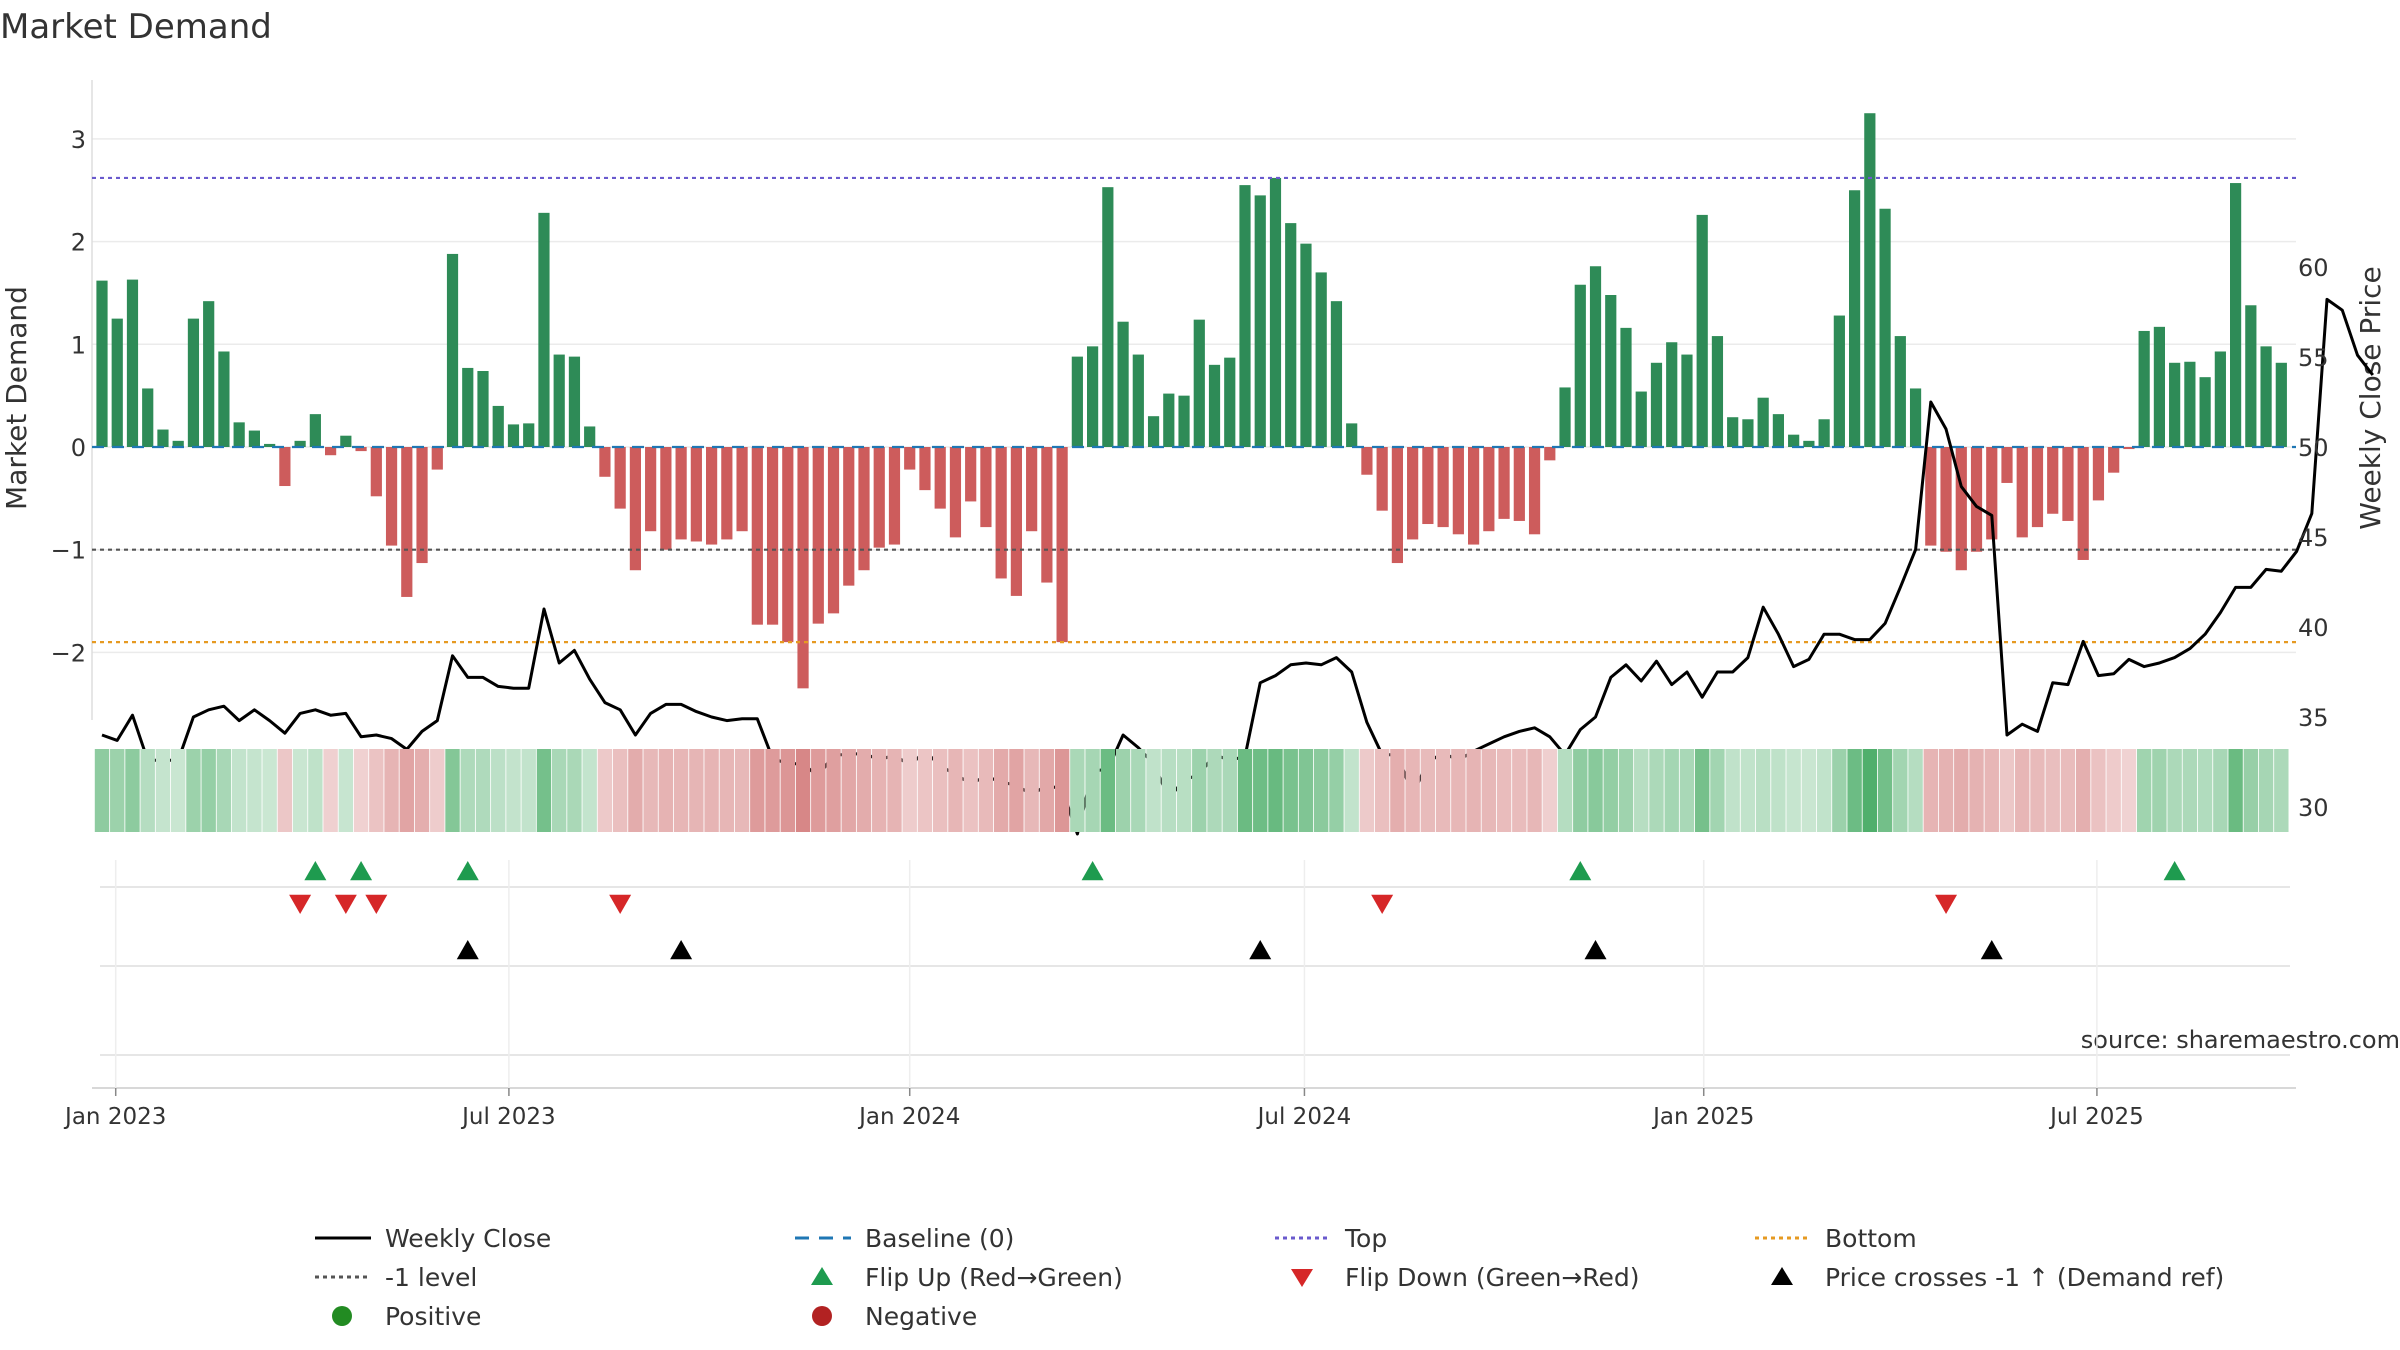 The image size is (2400, 1350). Describe the element at coordinates (921, 1316) in the screenshot. I see `legend-label: Negative` at that location.